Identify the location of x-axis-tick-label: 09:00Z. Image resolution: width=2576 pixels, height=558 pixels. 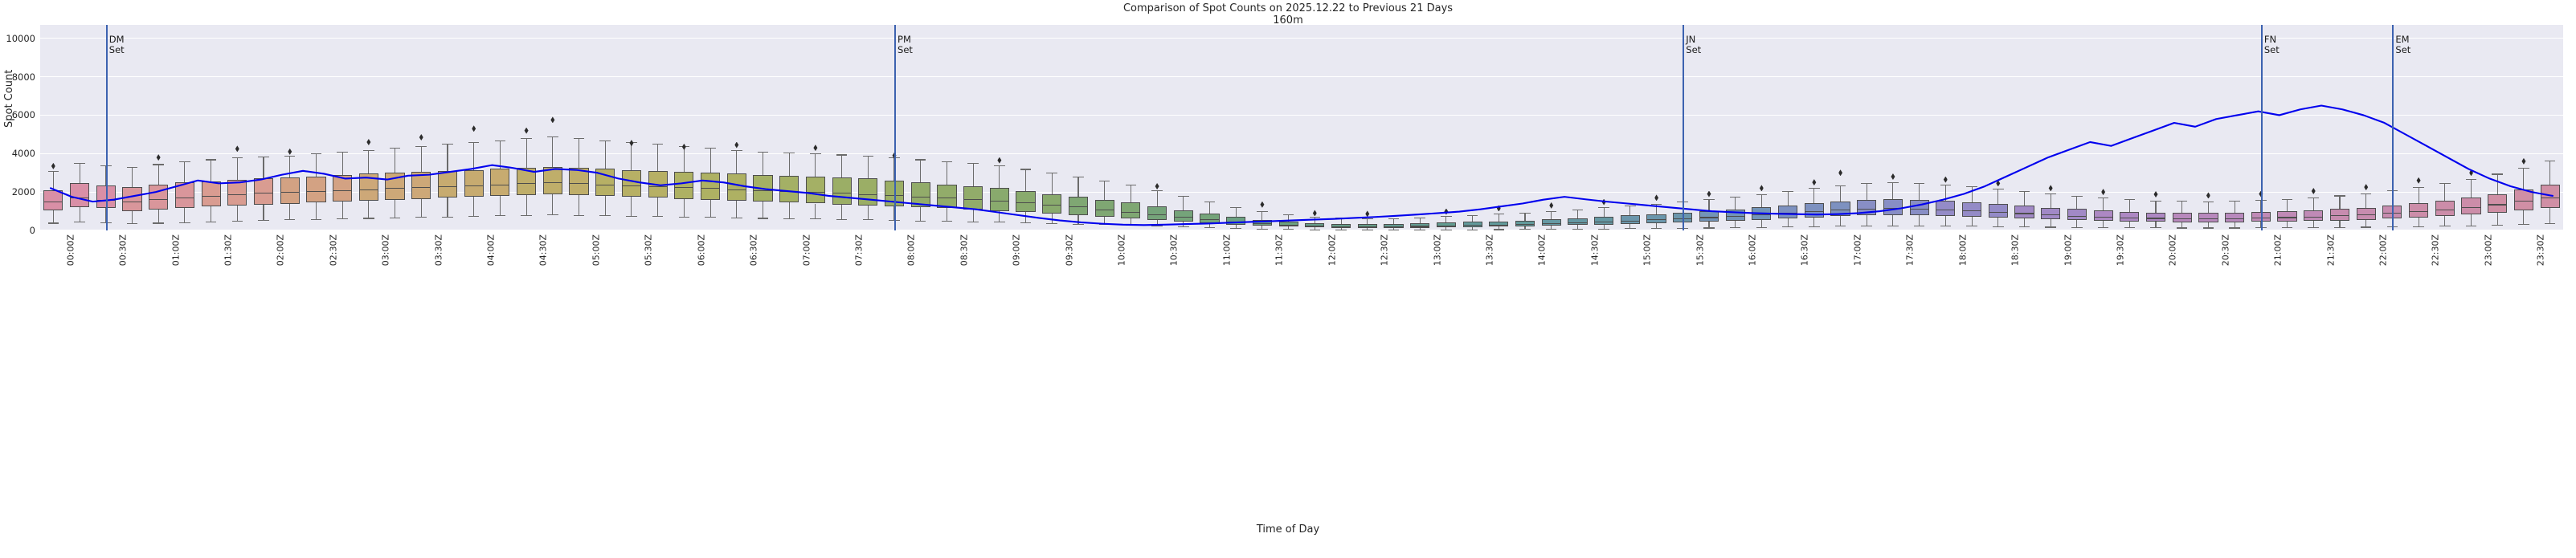
(1017, 250).